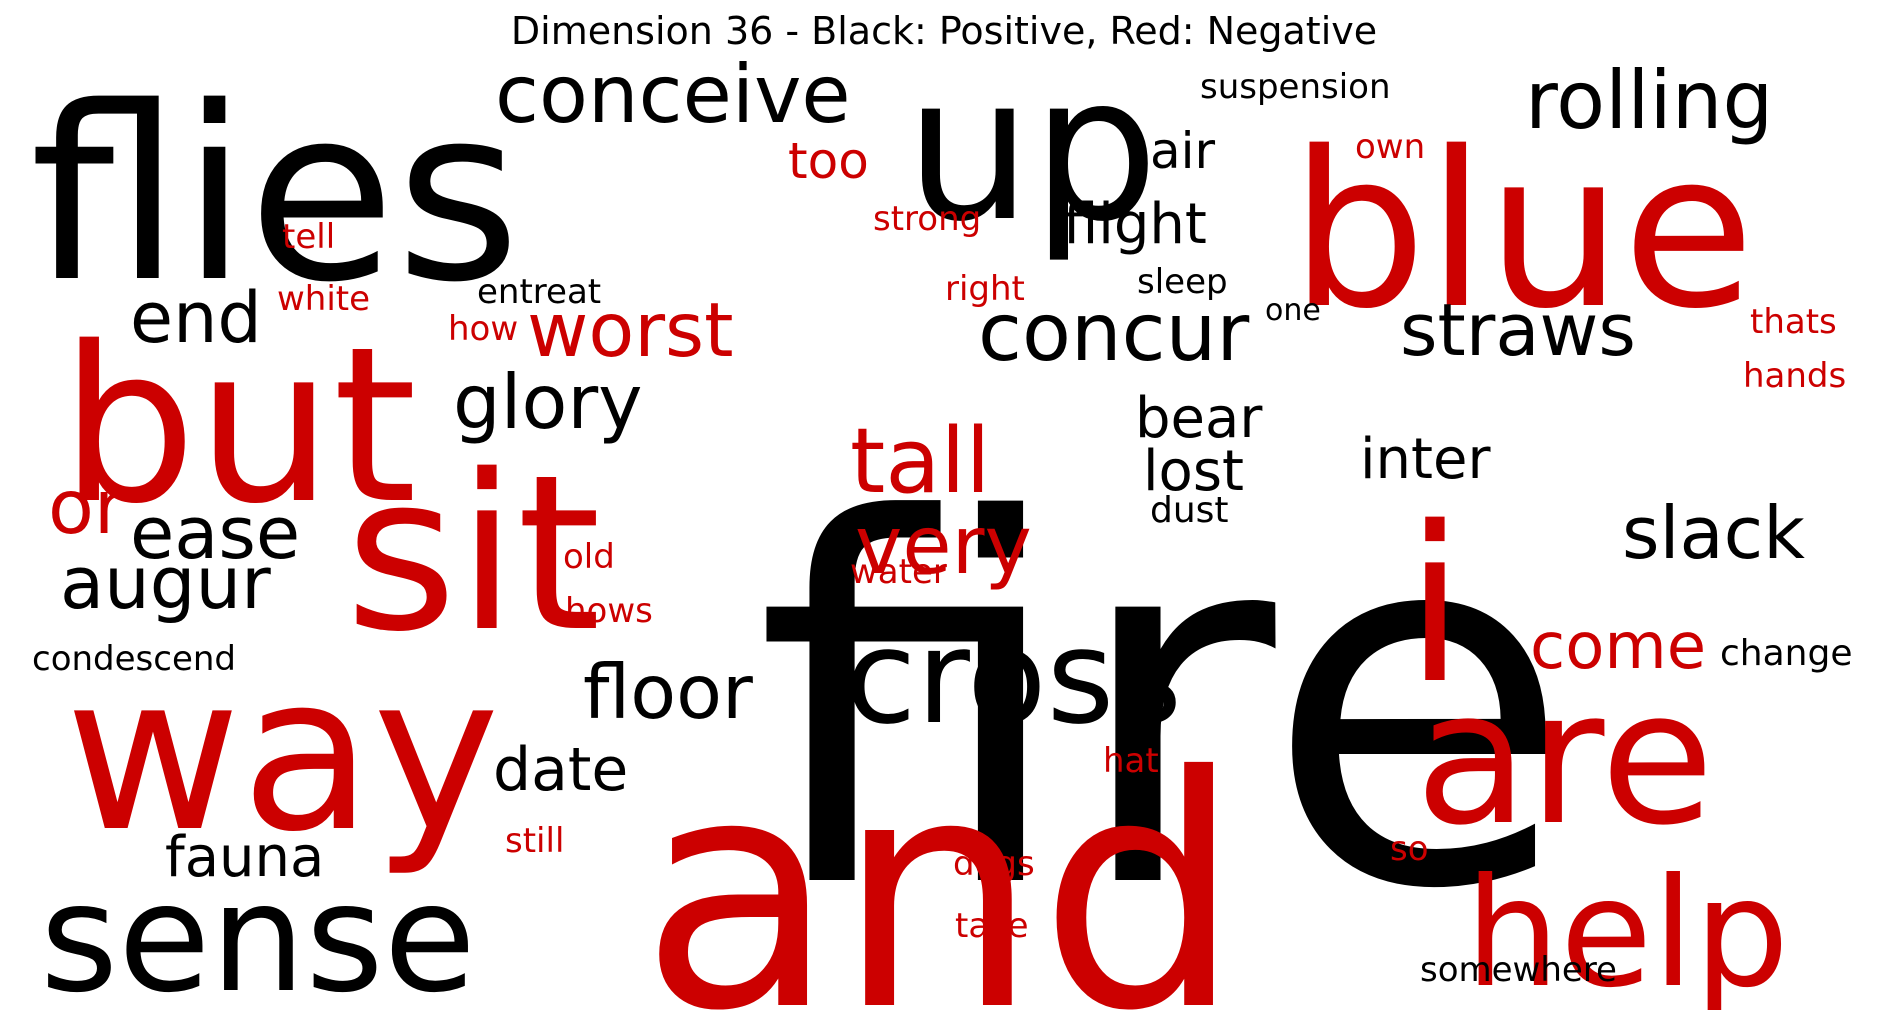 This screenshot has width=1888, height=1010. Describe the element at coordinates (1425, 459) in the screenshot. I see `word-inter: inter` at that location.